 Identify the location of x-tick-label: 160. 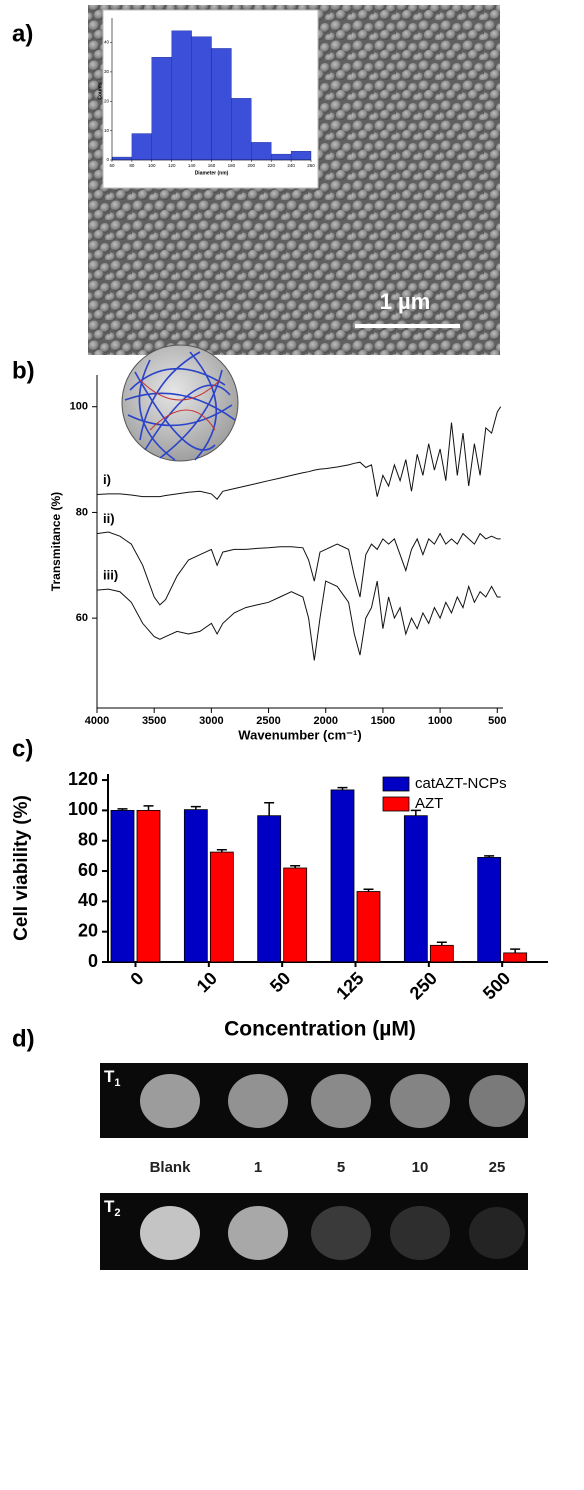
(212, 165).